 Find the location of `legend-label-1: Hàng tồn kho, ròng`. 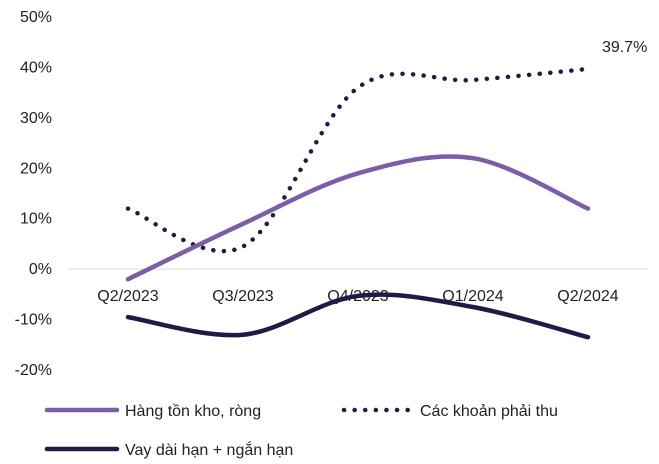

legend-label-1: Hàng tồn kho, ròng is located at coordinates (193, 411).